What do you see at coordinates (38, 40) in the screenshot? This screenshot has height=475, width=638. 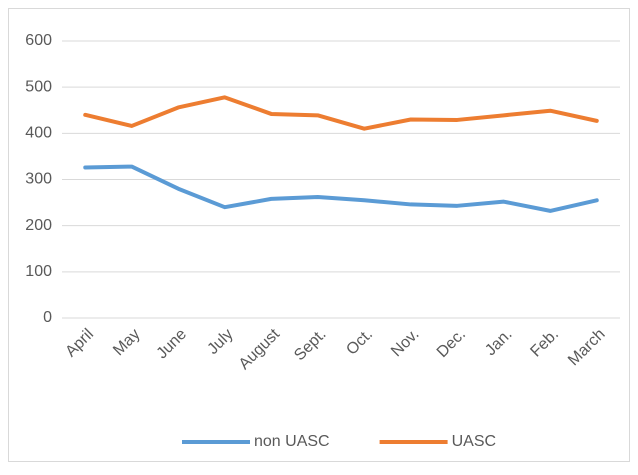 I see `y-tick-label: 600` at bounding box center [38, 40].